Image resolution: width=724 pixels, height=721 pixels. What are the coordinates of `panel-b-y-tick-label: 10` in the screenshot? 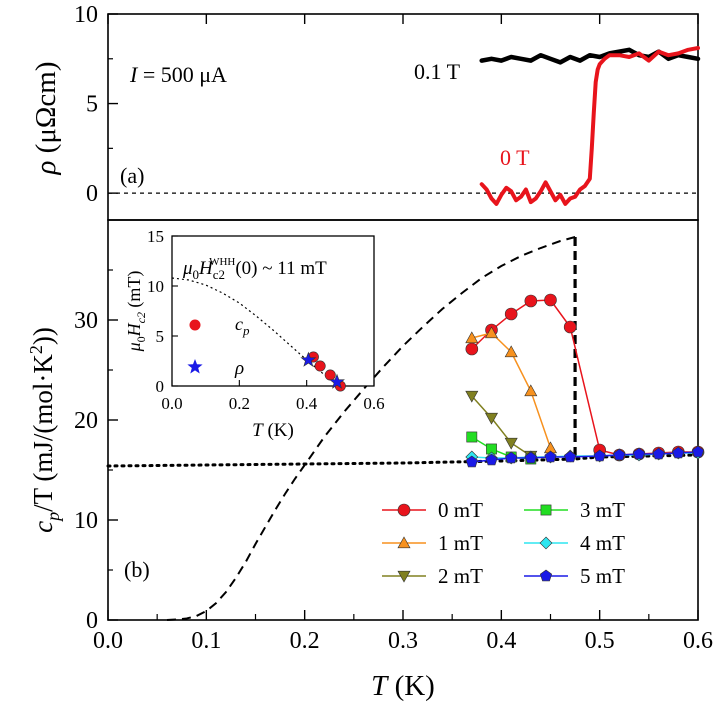 It's located at (86, 521).